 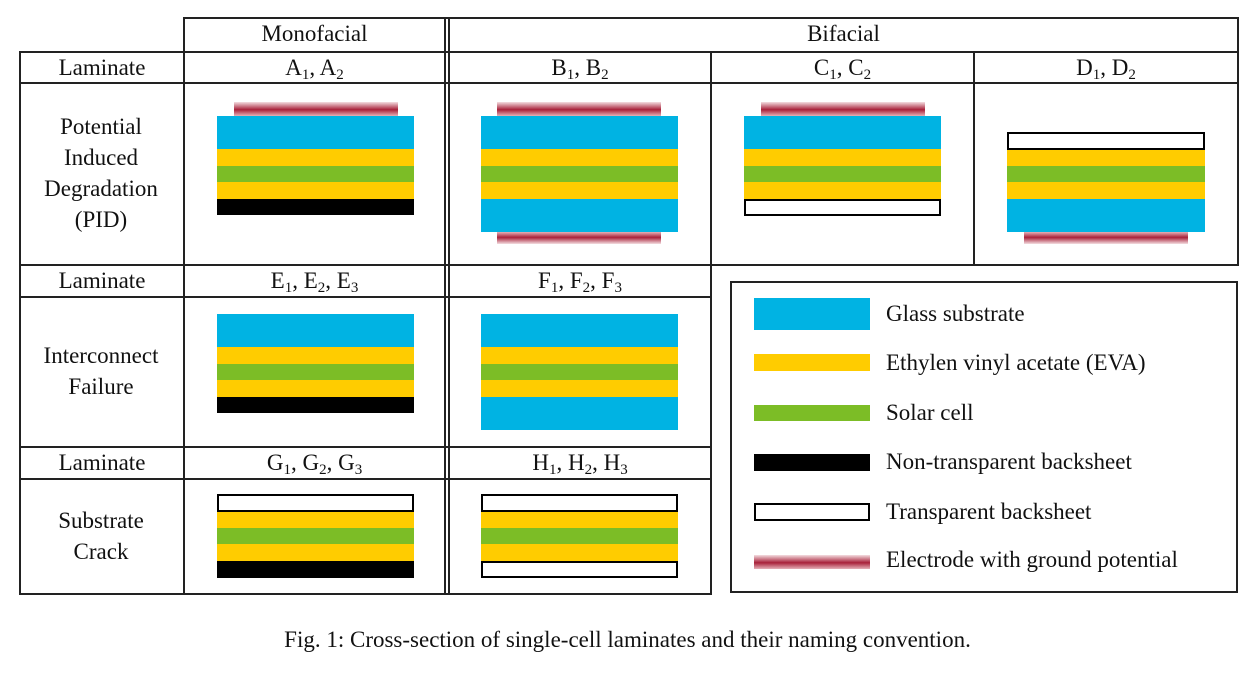 I want to click on sample-label-b: B1, B2, so click(x=580, y=69).